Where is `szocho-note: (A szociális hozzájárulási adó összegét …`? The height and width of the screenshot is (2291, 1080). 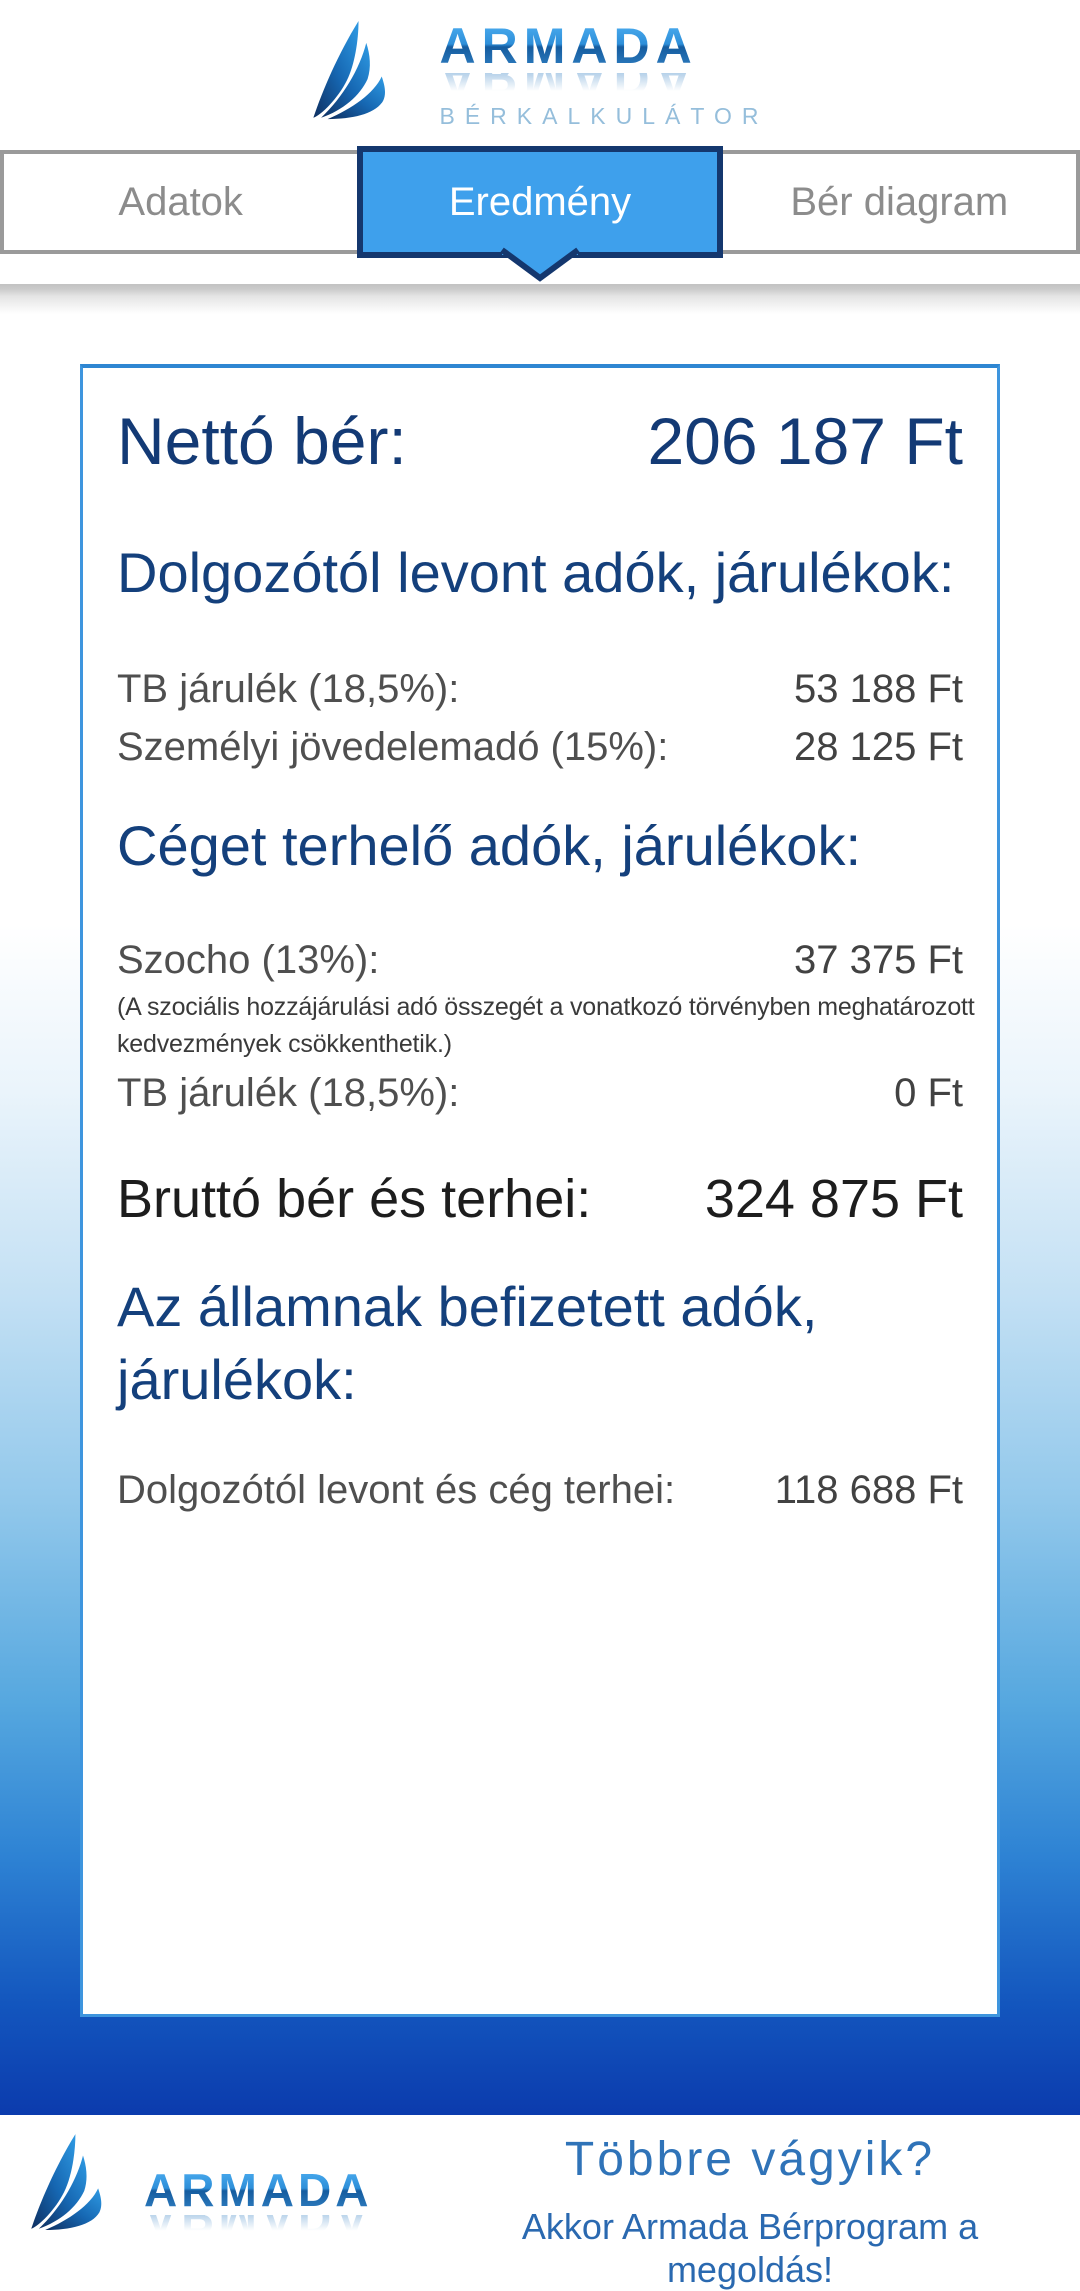 szocho-note: (A szociális hozzájárulási adó összegét … is located at coordinates (546, 1026).